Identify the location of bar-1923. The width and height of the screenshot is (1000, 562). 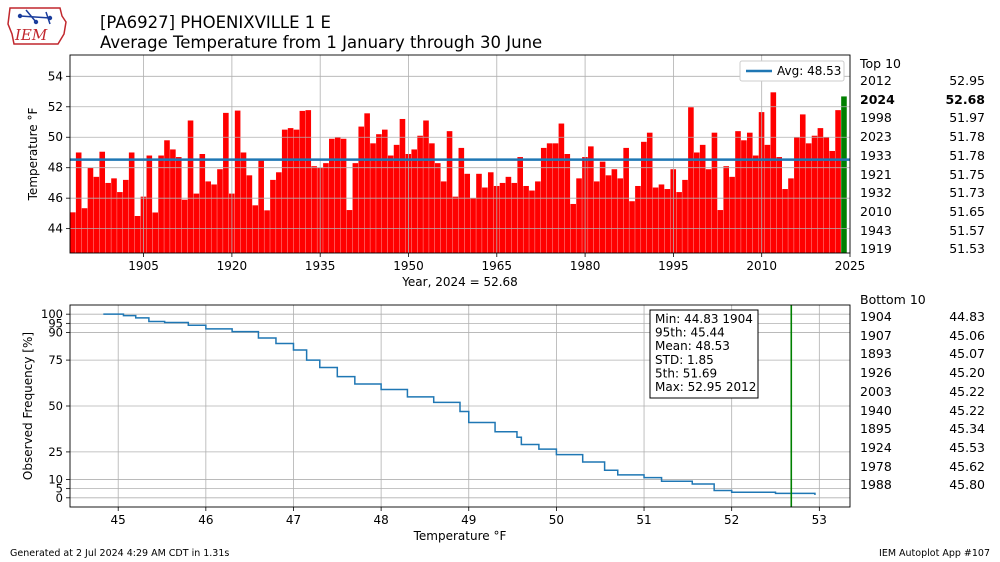
(249, 214).